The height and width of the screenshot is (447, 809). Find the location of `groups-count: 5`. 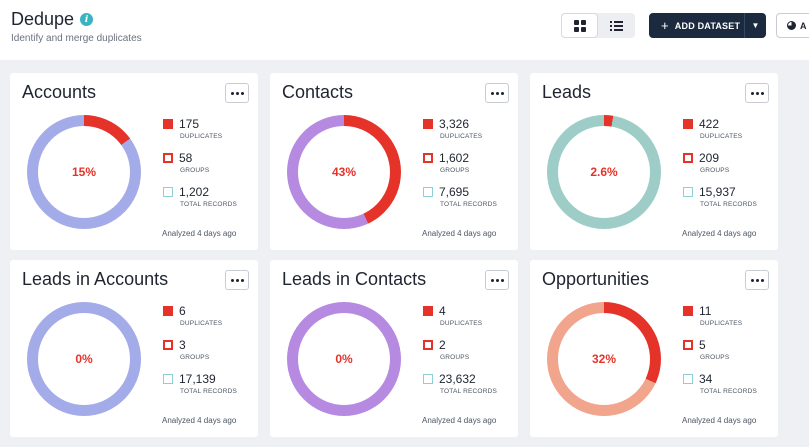

groups-count: 5 is located at coordinates (702, 345).